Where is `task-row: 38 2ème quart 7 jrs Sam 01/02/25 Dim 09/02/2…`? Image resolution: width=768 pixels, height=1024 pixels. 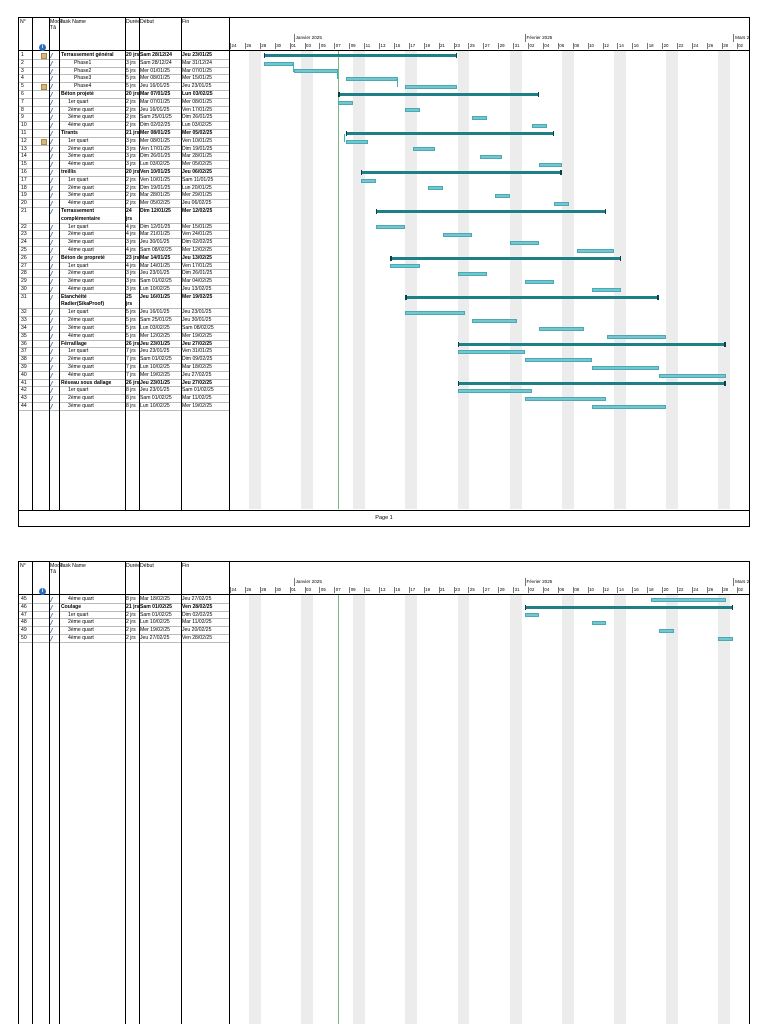
task-row: 38 2ème quart 7 jrs Sam 01/02/25 Dim 09/02/2… is located at coordinates (124, 360).